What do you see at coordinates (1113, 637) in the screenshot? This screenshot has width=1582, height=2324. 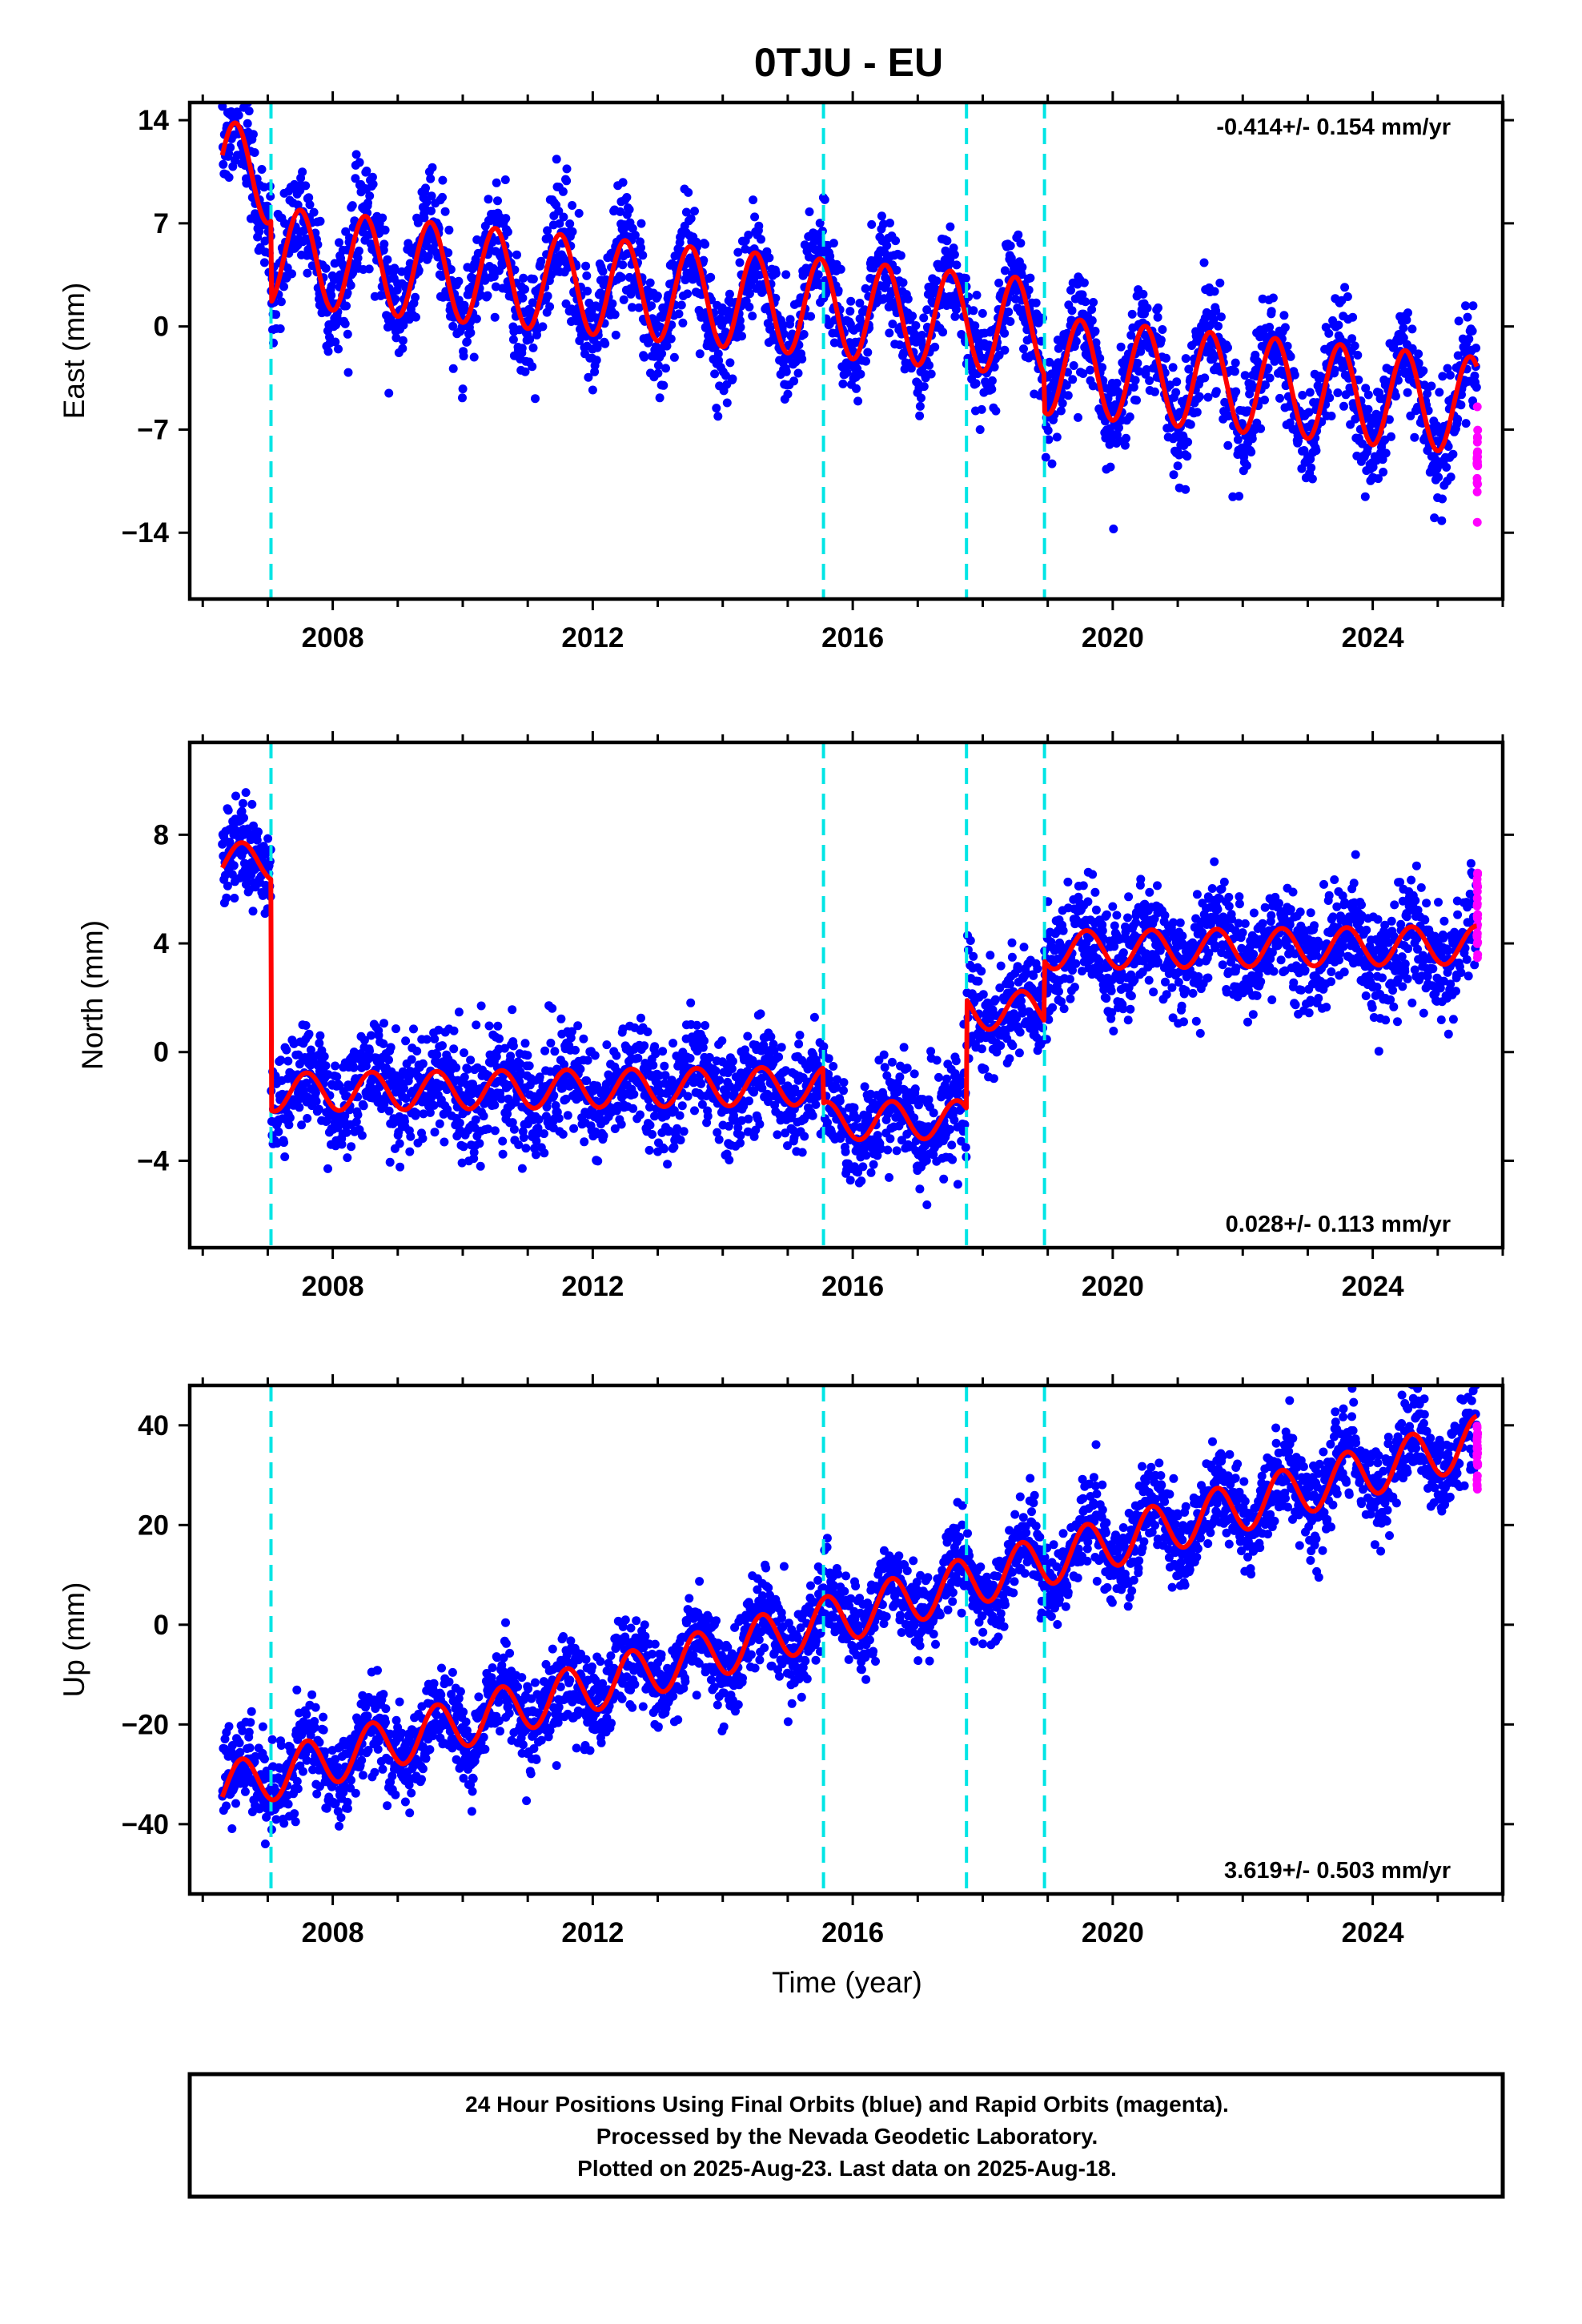 I see `x-tick-label: 2020` at bounding box center [1113, 637].